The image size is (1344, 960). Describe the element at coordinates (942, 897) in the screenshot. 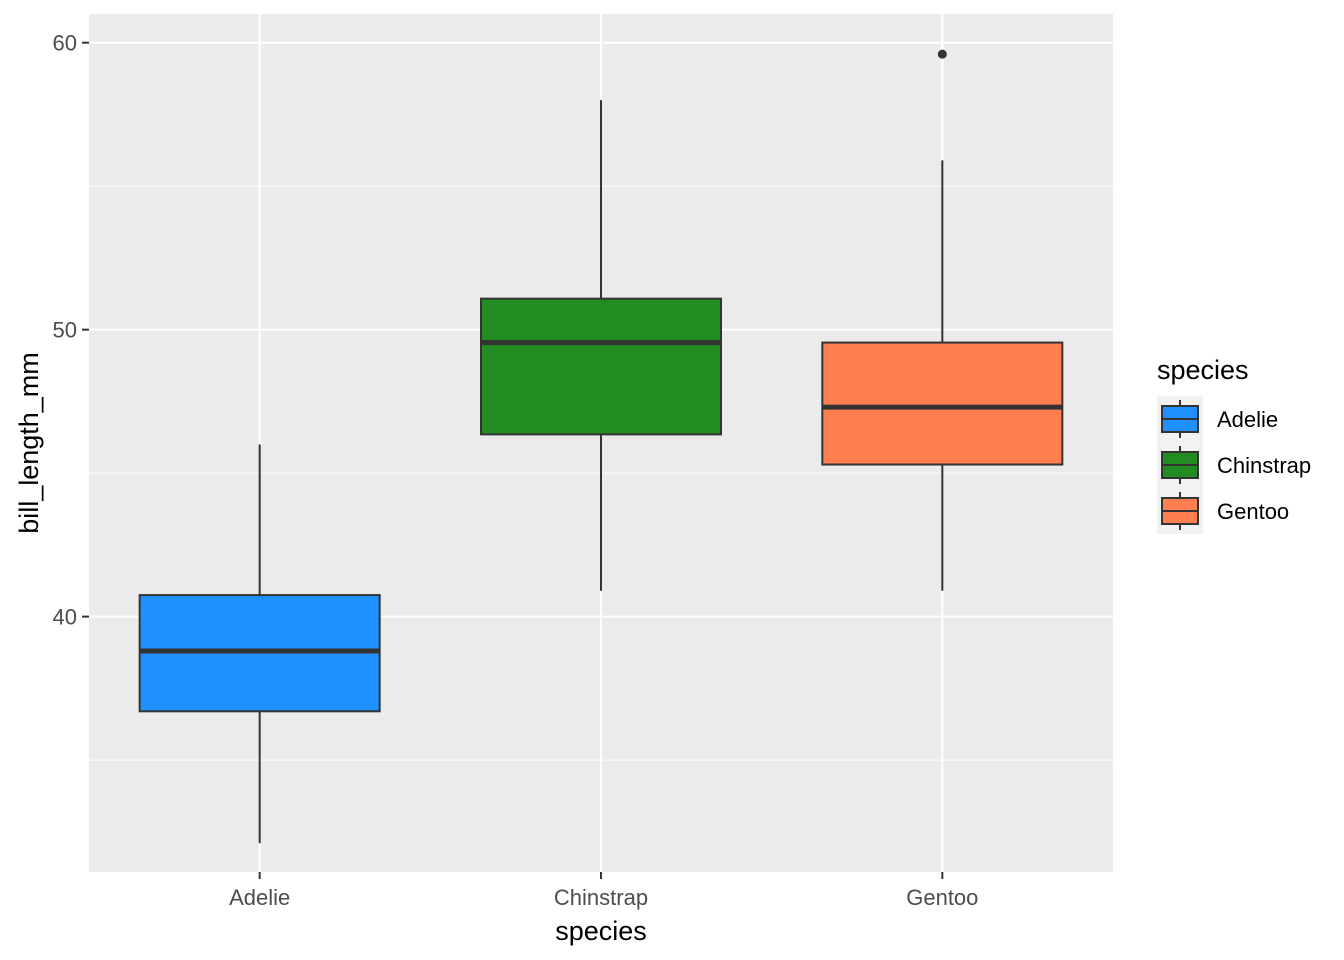

I see `x-tick-label: Gentoo` at that location.